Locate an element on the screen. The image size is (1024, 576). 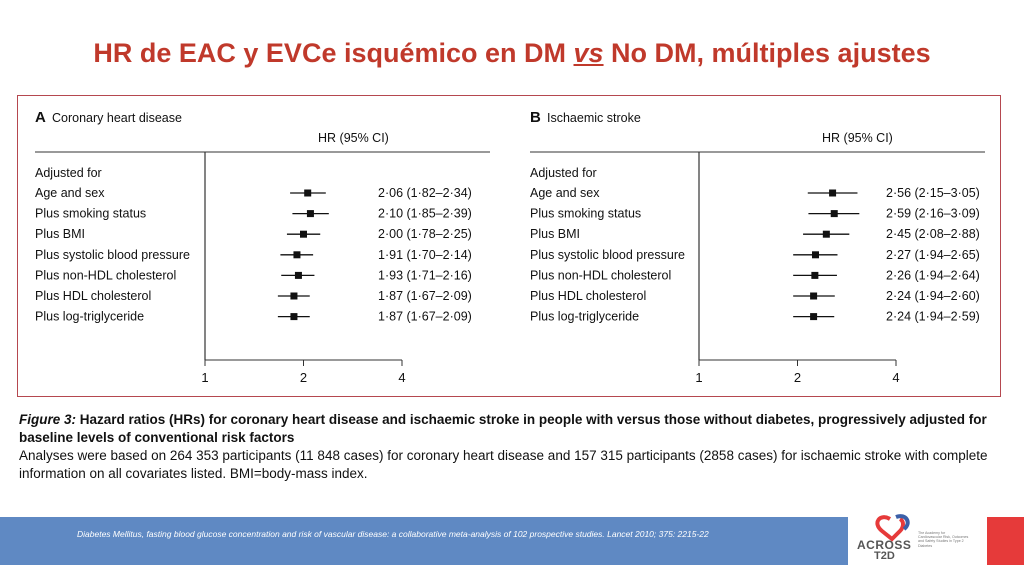
panel-a-row-label: Plus non-HDL cholesterol is located at coordinates (105, 275).